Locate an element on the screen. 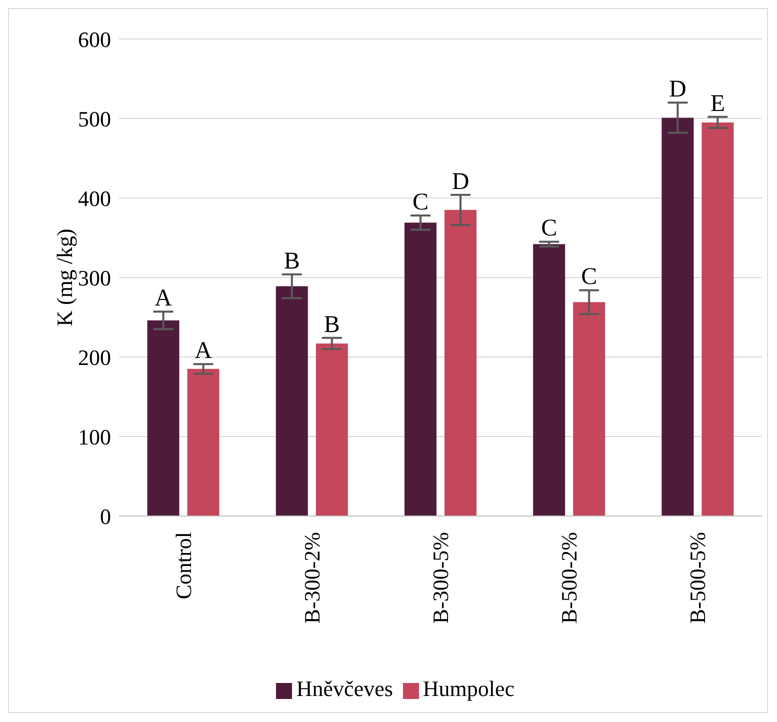  y-tick-label: 200 is located at coordinates (94, 357).